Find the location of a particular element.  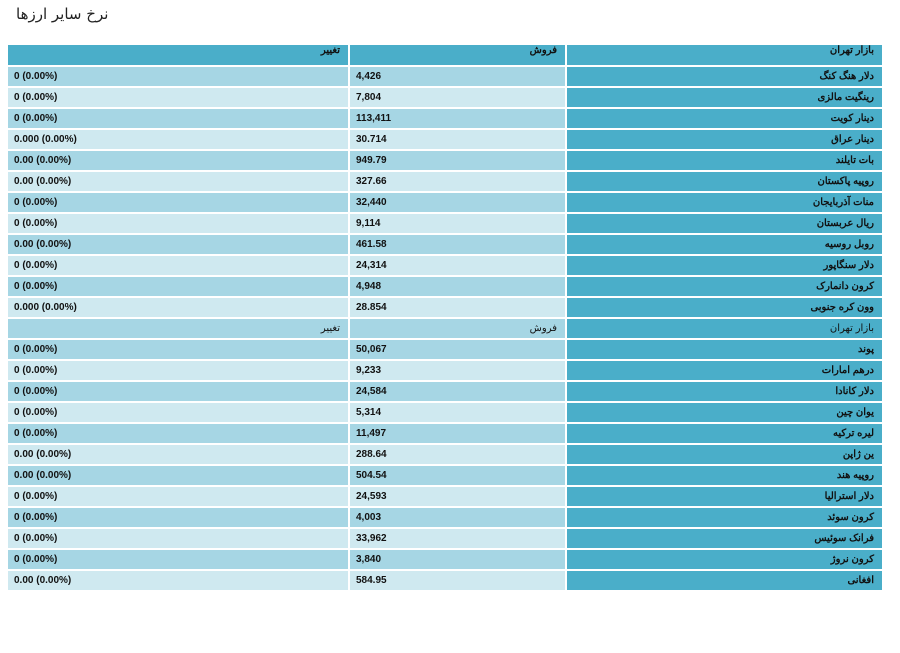

header-market: بازار تهران is located at coordinates (724, 55).